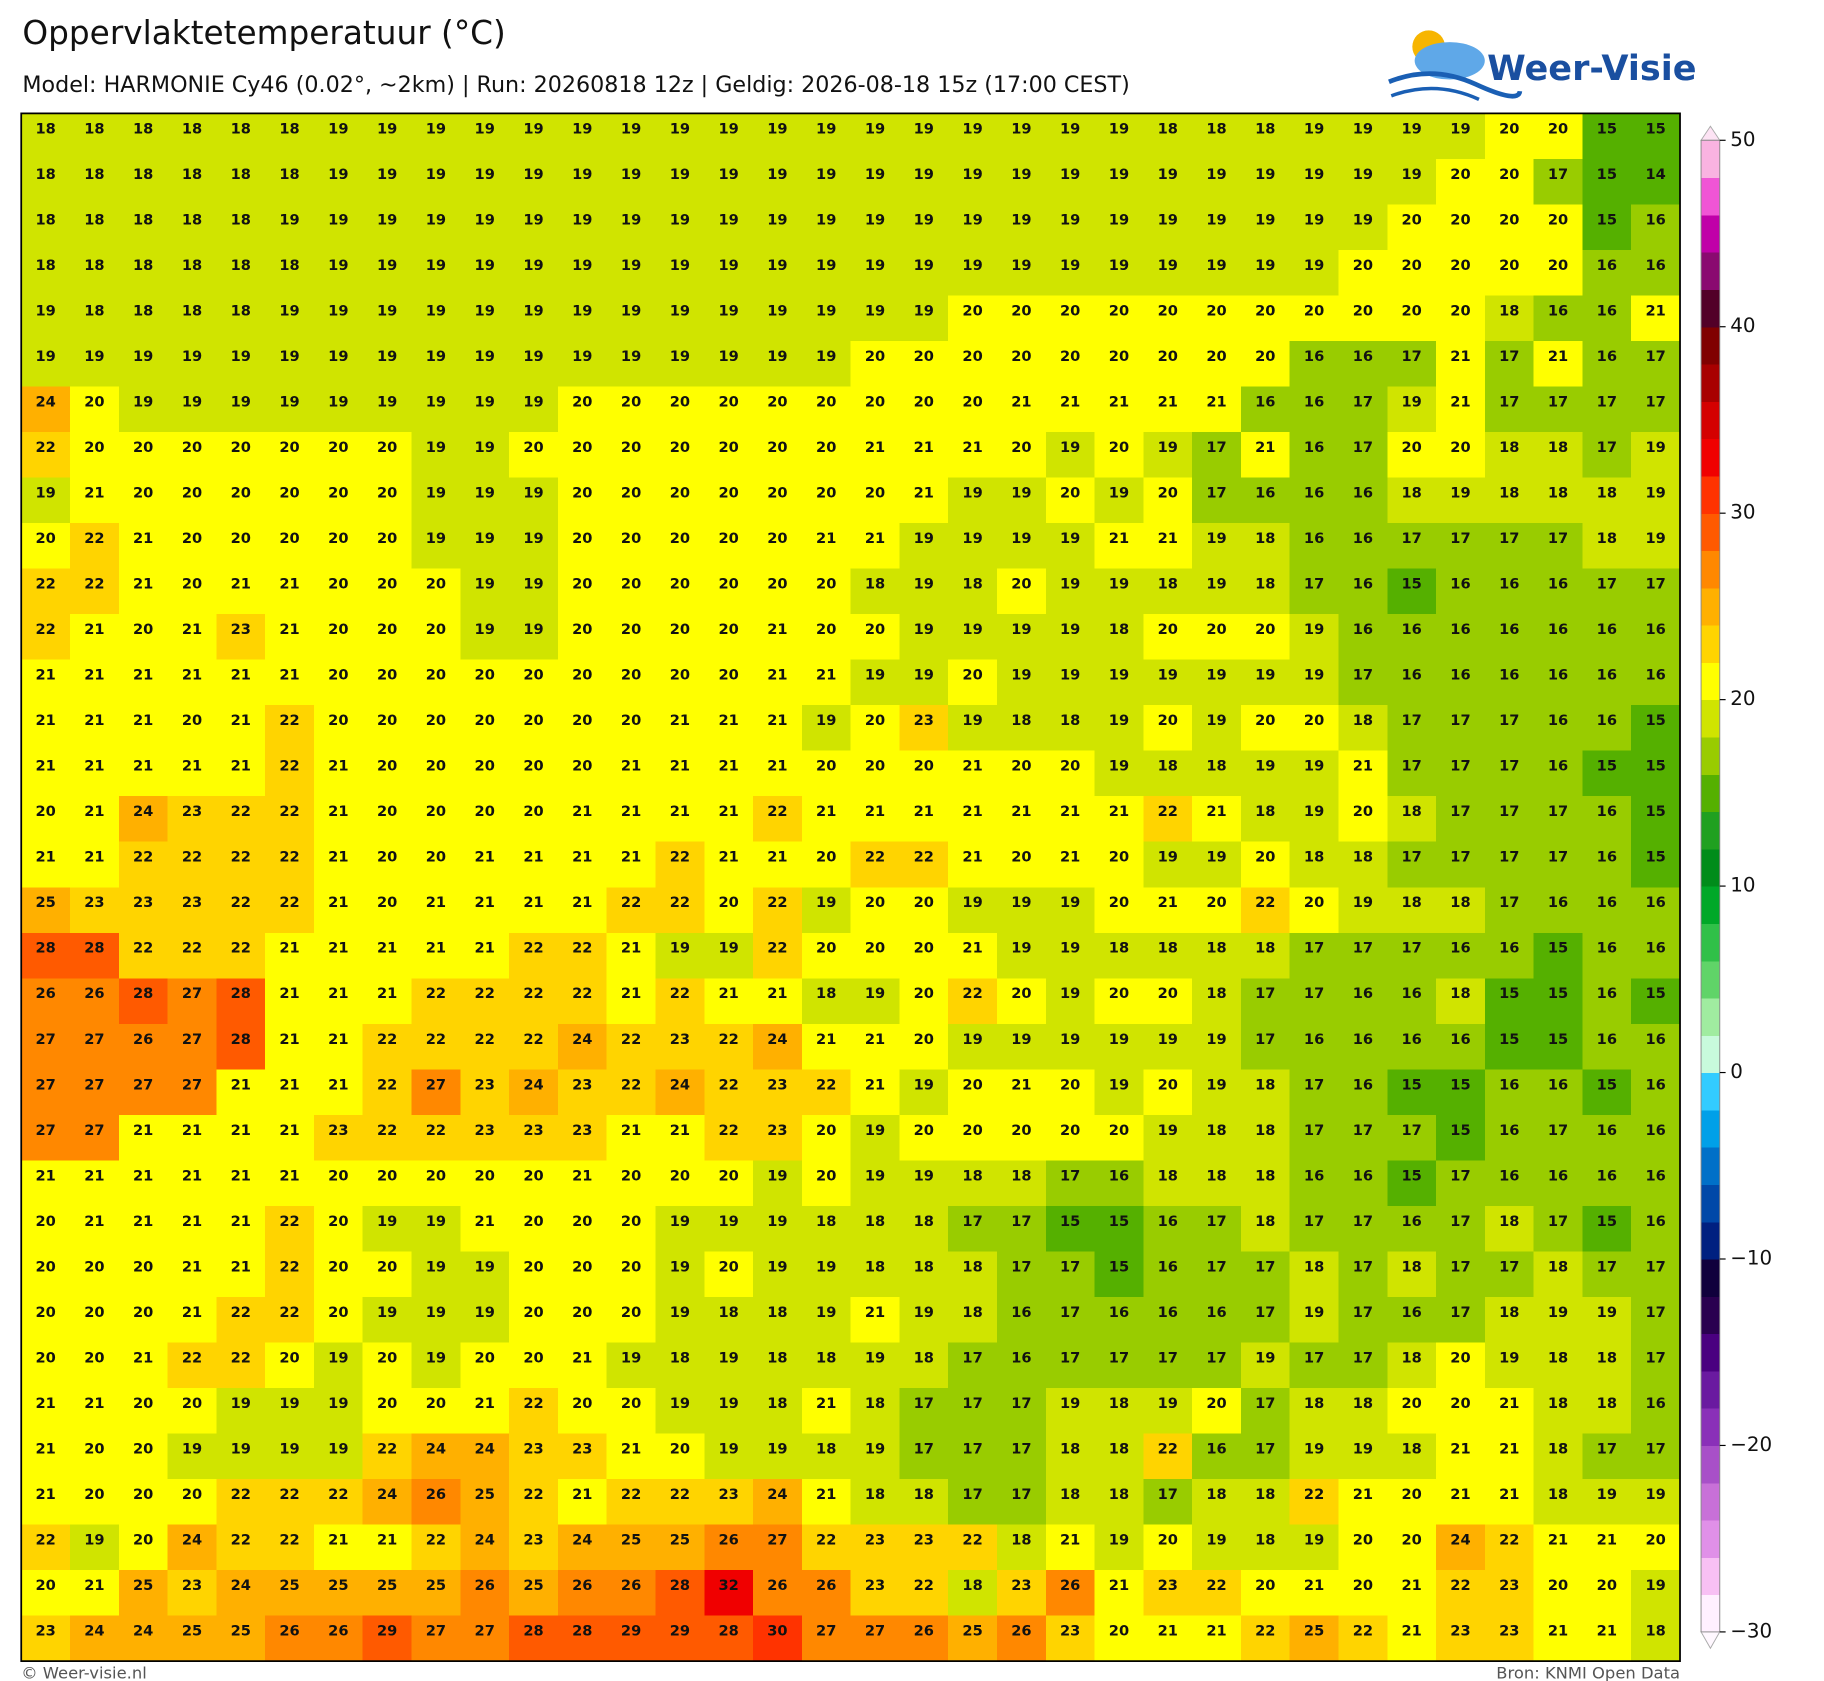 The width and height of the screenshot is (1824, 1681). Describe the element at coordinates (143, 811) in the screenshot. I see `temperature-label: 24` at that location.